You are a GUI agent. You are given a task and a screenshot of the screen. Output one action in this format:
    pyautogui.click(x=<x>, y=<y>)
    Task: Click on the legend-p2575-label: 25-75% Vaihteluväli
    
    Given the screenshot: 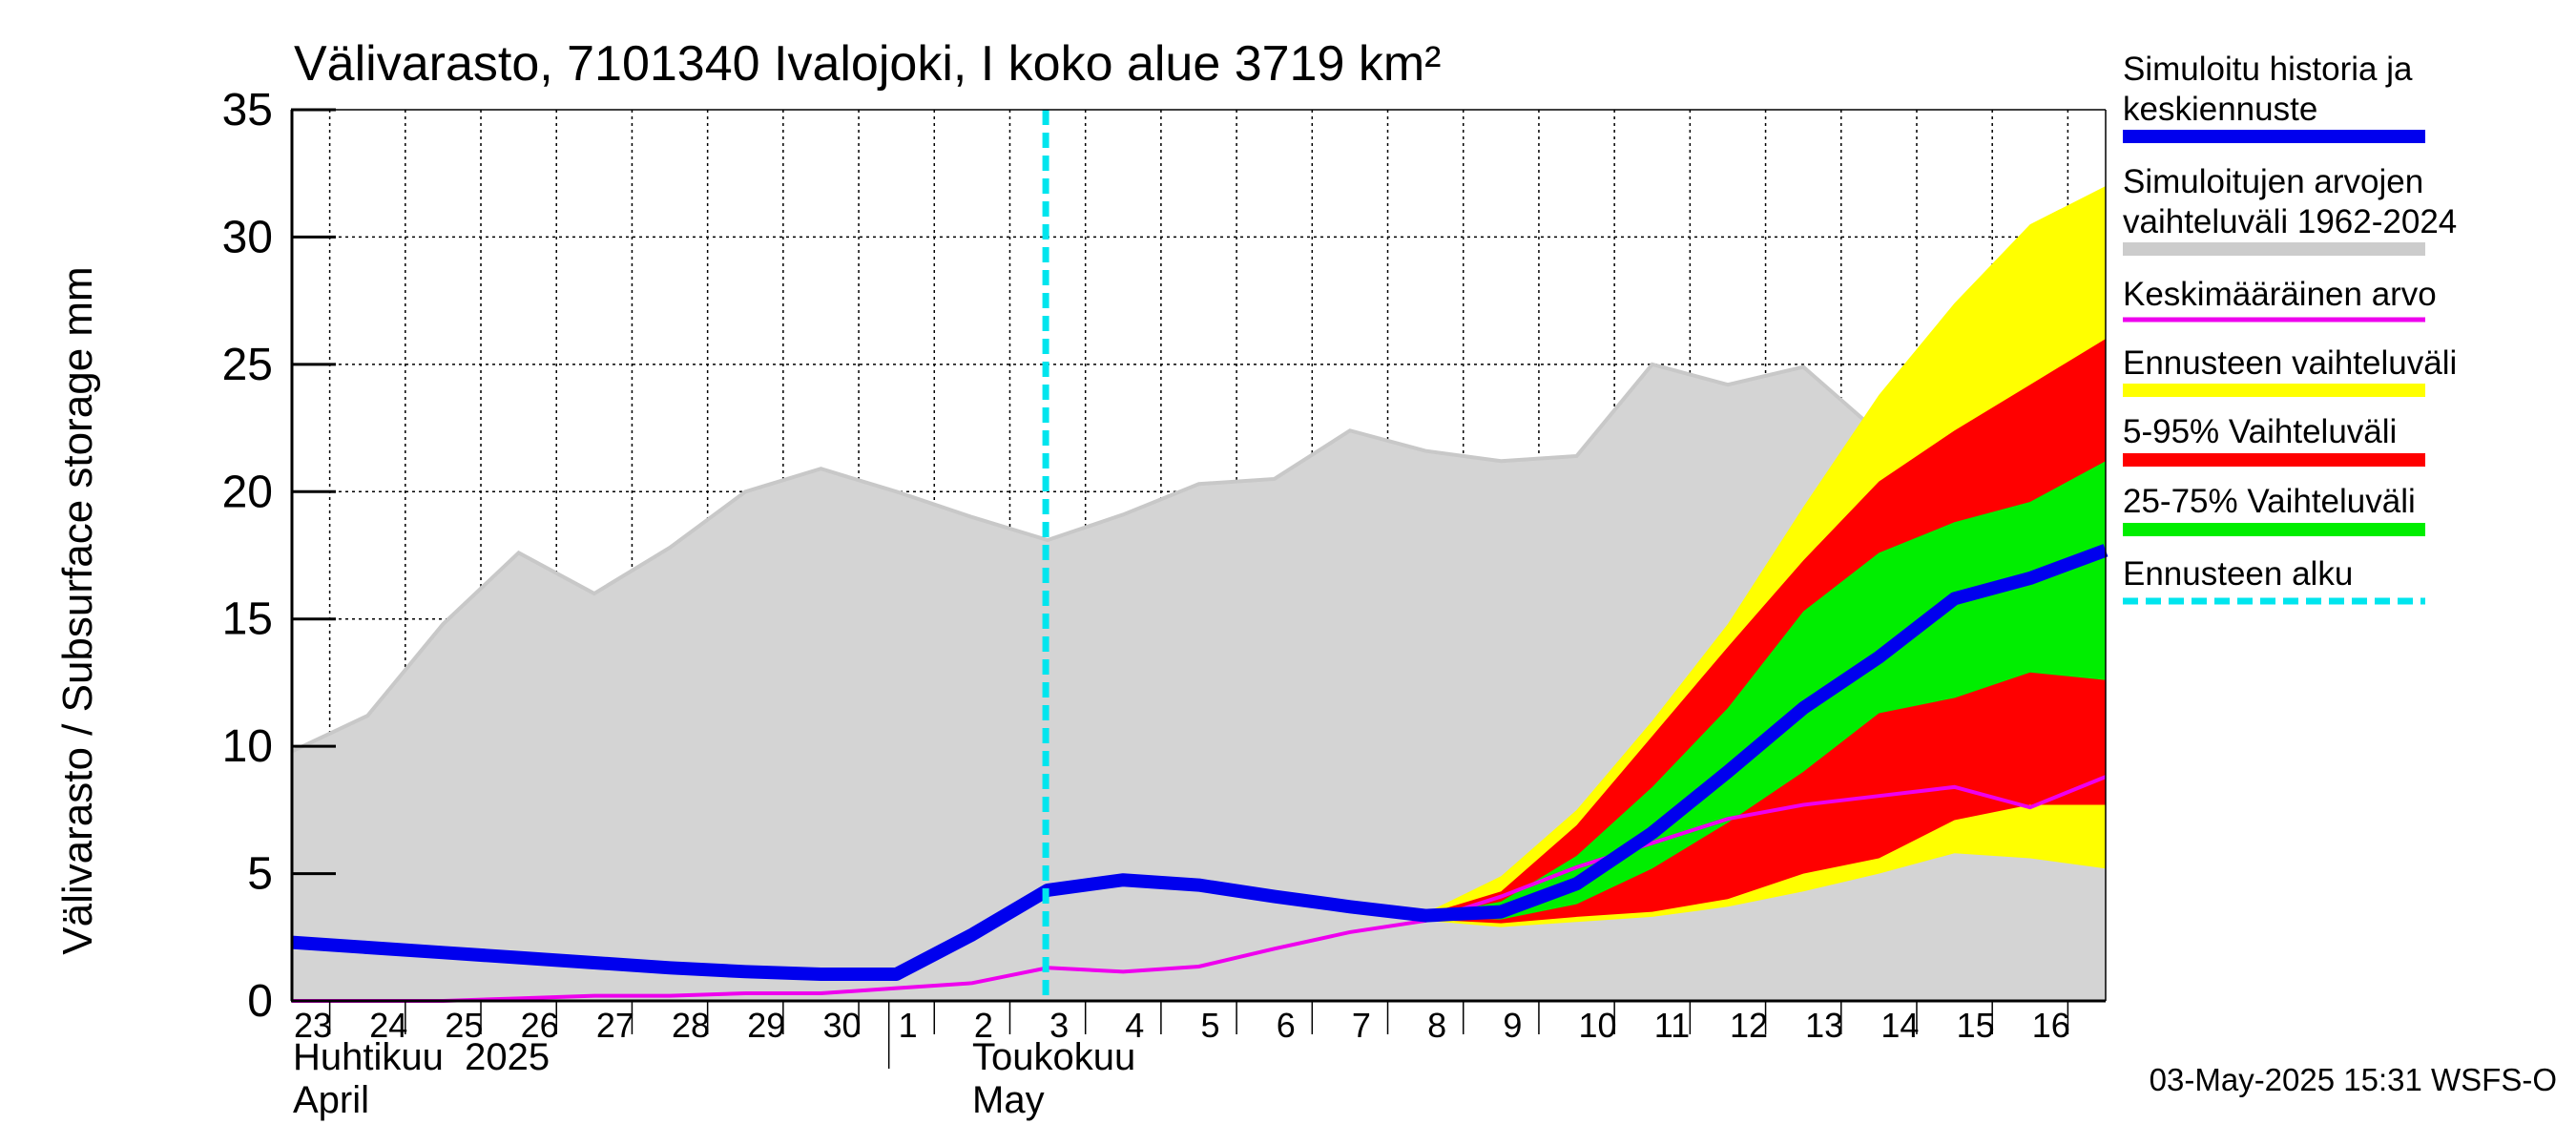 What is the action you would take?
    pyautogui.click(x=2269, y=501)
    